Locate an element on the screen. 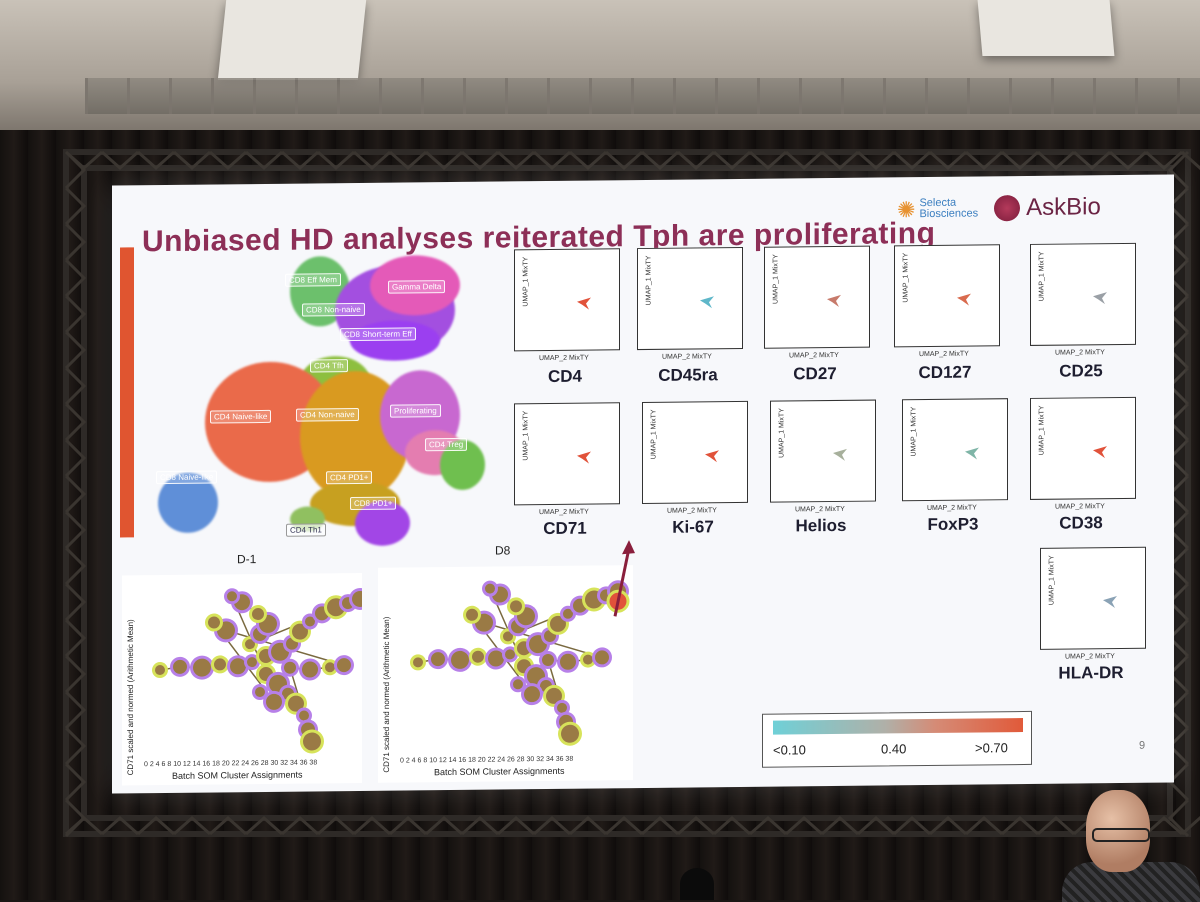 The width and height of the screenshot is (1200, 902). cluster-label: CD4 Tfh is located at coordinates (329, 366).